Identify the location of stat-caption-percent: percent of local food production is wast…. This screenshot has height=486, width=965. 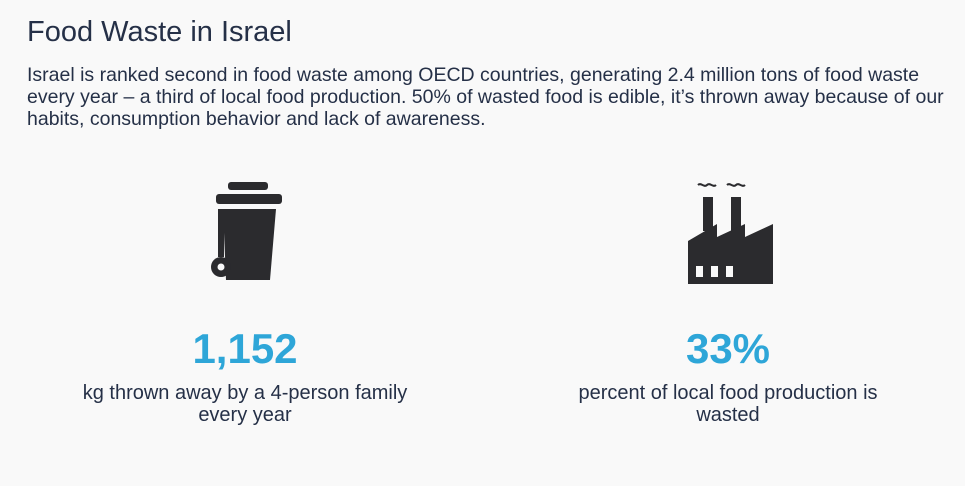
(728, 404).